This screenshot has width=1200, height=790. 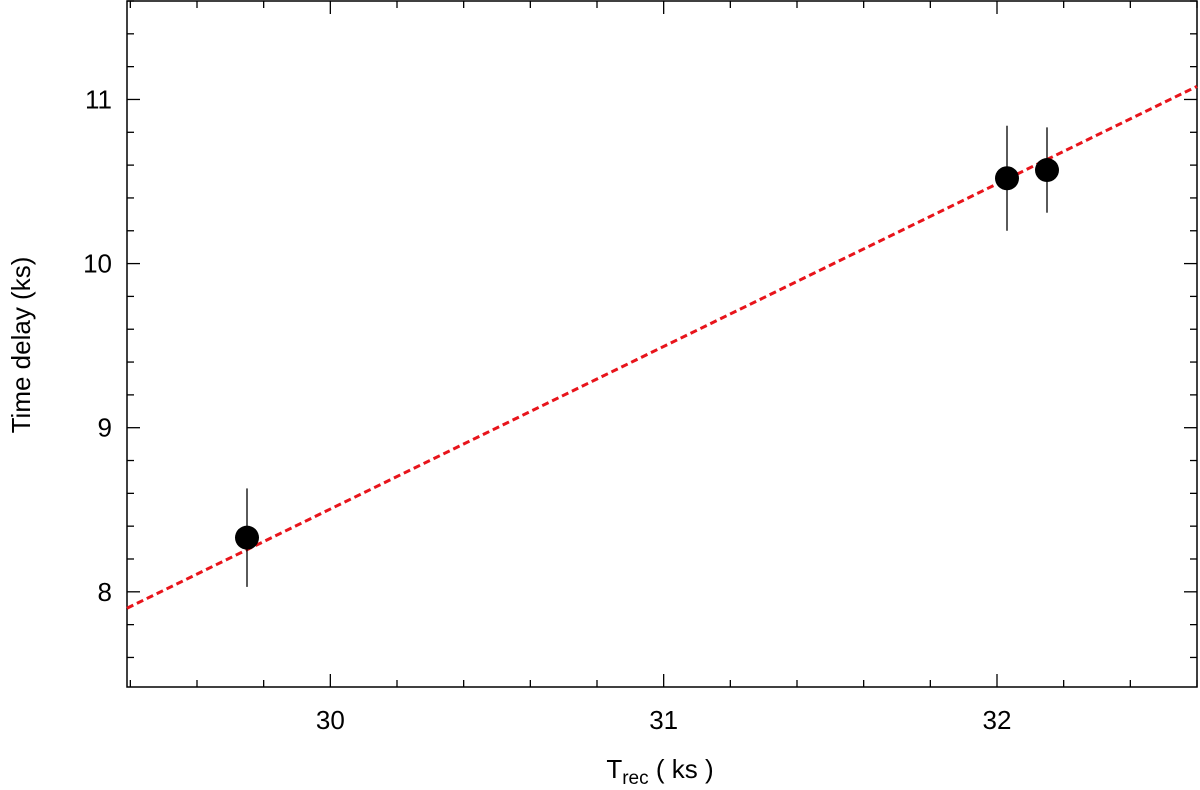 I want to click on x-label-sub: rec, so click(x=635, y=778).